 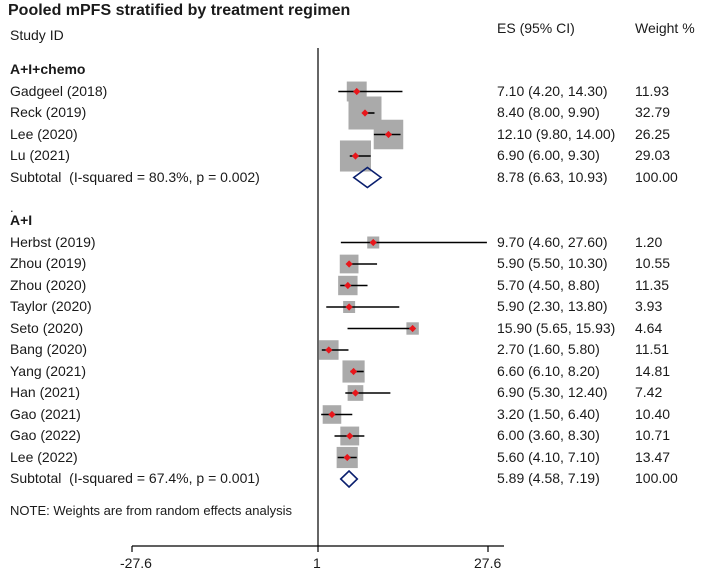 What do you see at coordinates (556, 133) in the screenshot?
I see `study-ci: 12.10 (9.80, 14.00)` at bounding box center [556, 133].